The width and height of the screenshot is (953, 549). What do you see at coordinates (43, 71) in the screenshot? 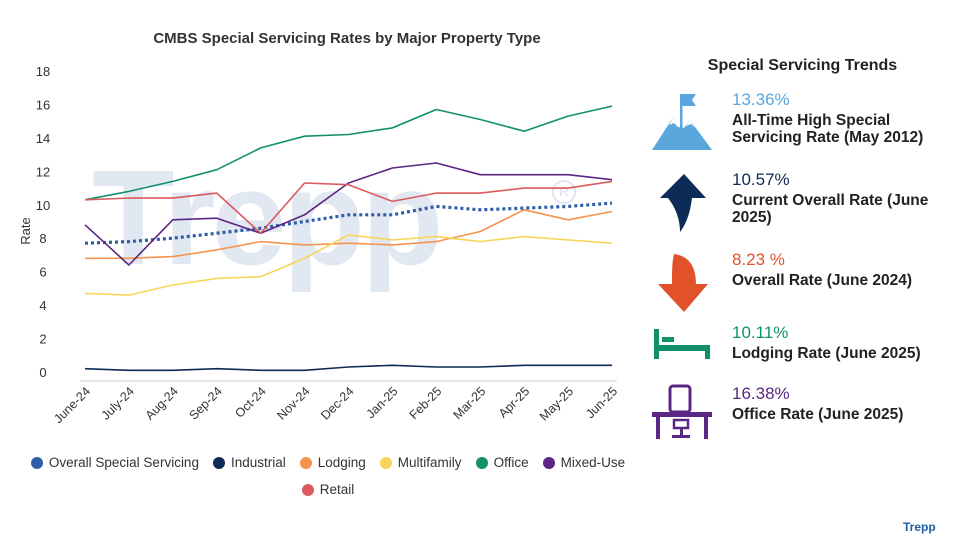
I see `y-tick-label: 18` at bounding box center [43, 71].